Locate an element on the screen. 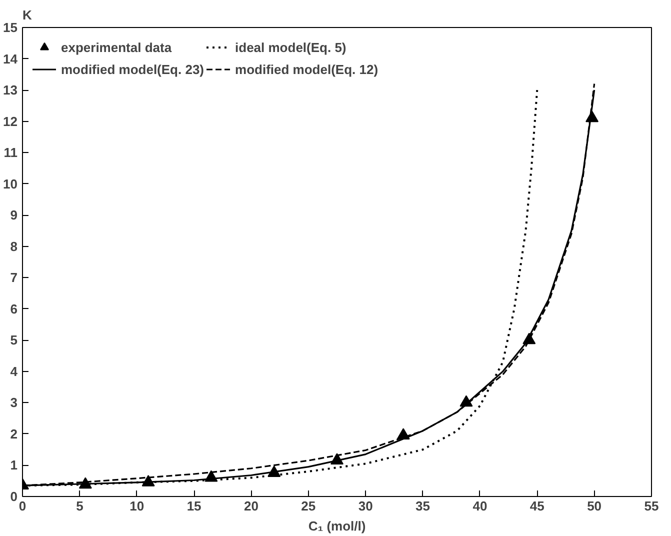  x-tick-label: 5 is located at coordinates (80, 506).